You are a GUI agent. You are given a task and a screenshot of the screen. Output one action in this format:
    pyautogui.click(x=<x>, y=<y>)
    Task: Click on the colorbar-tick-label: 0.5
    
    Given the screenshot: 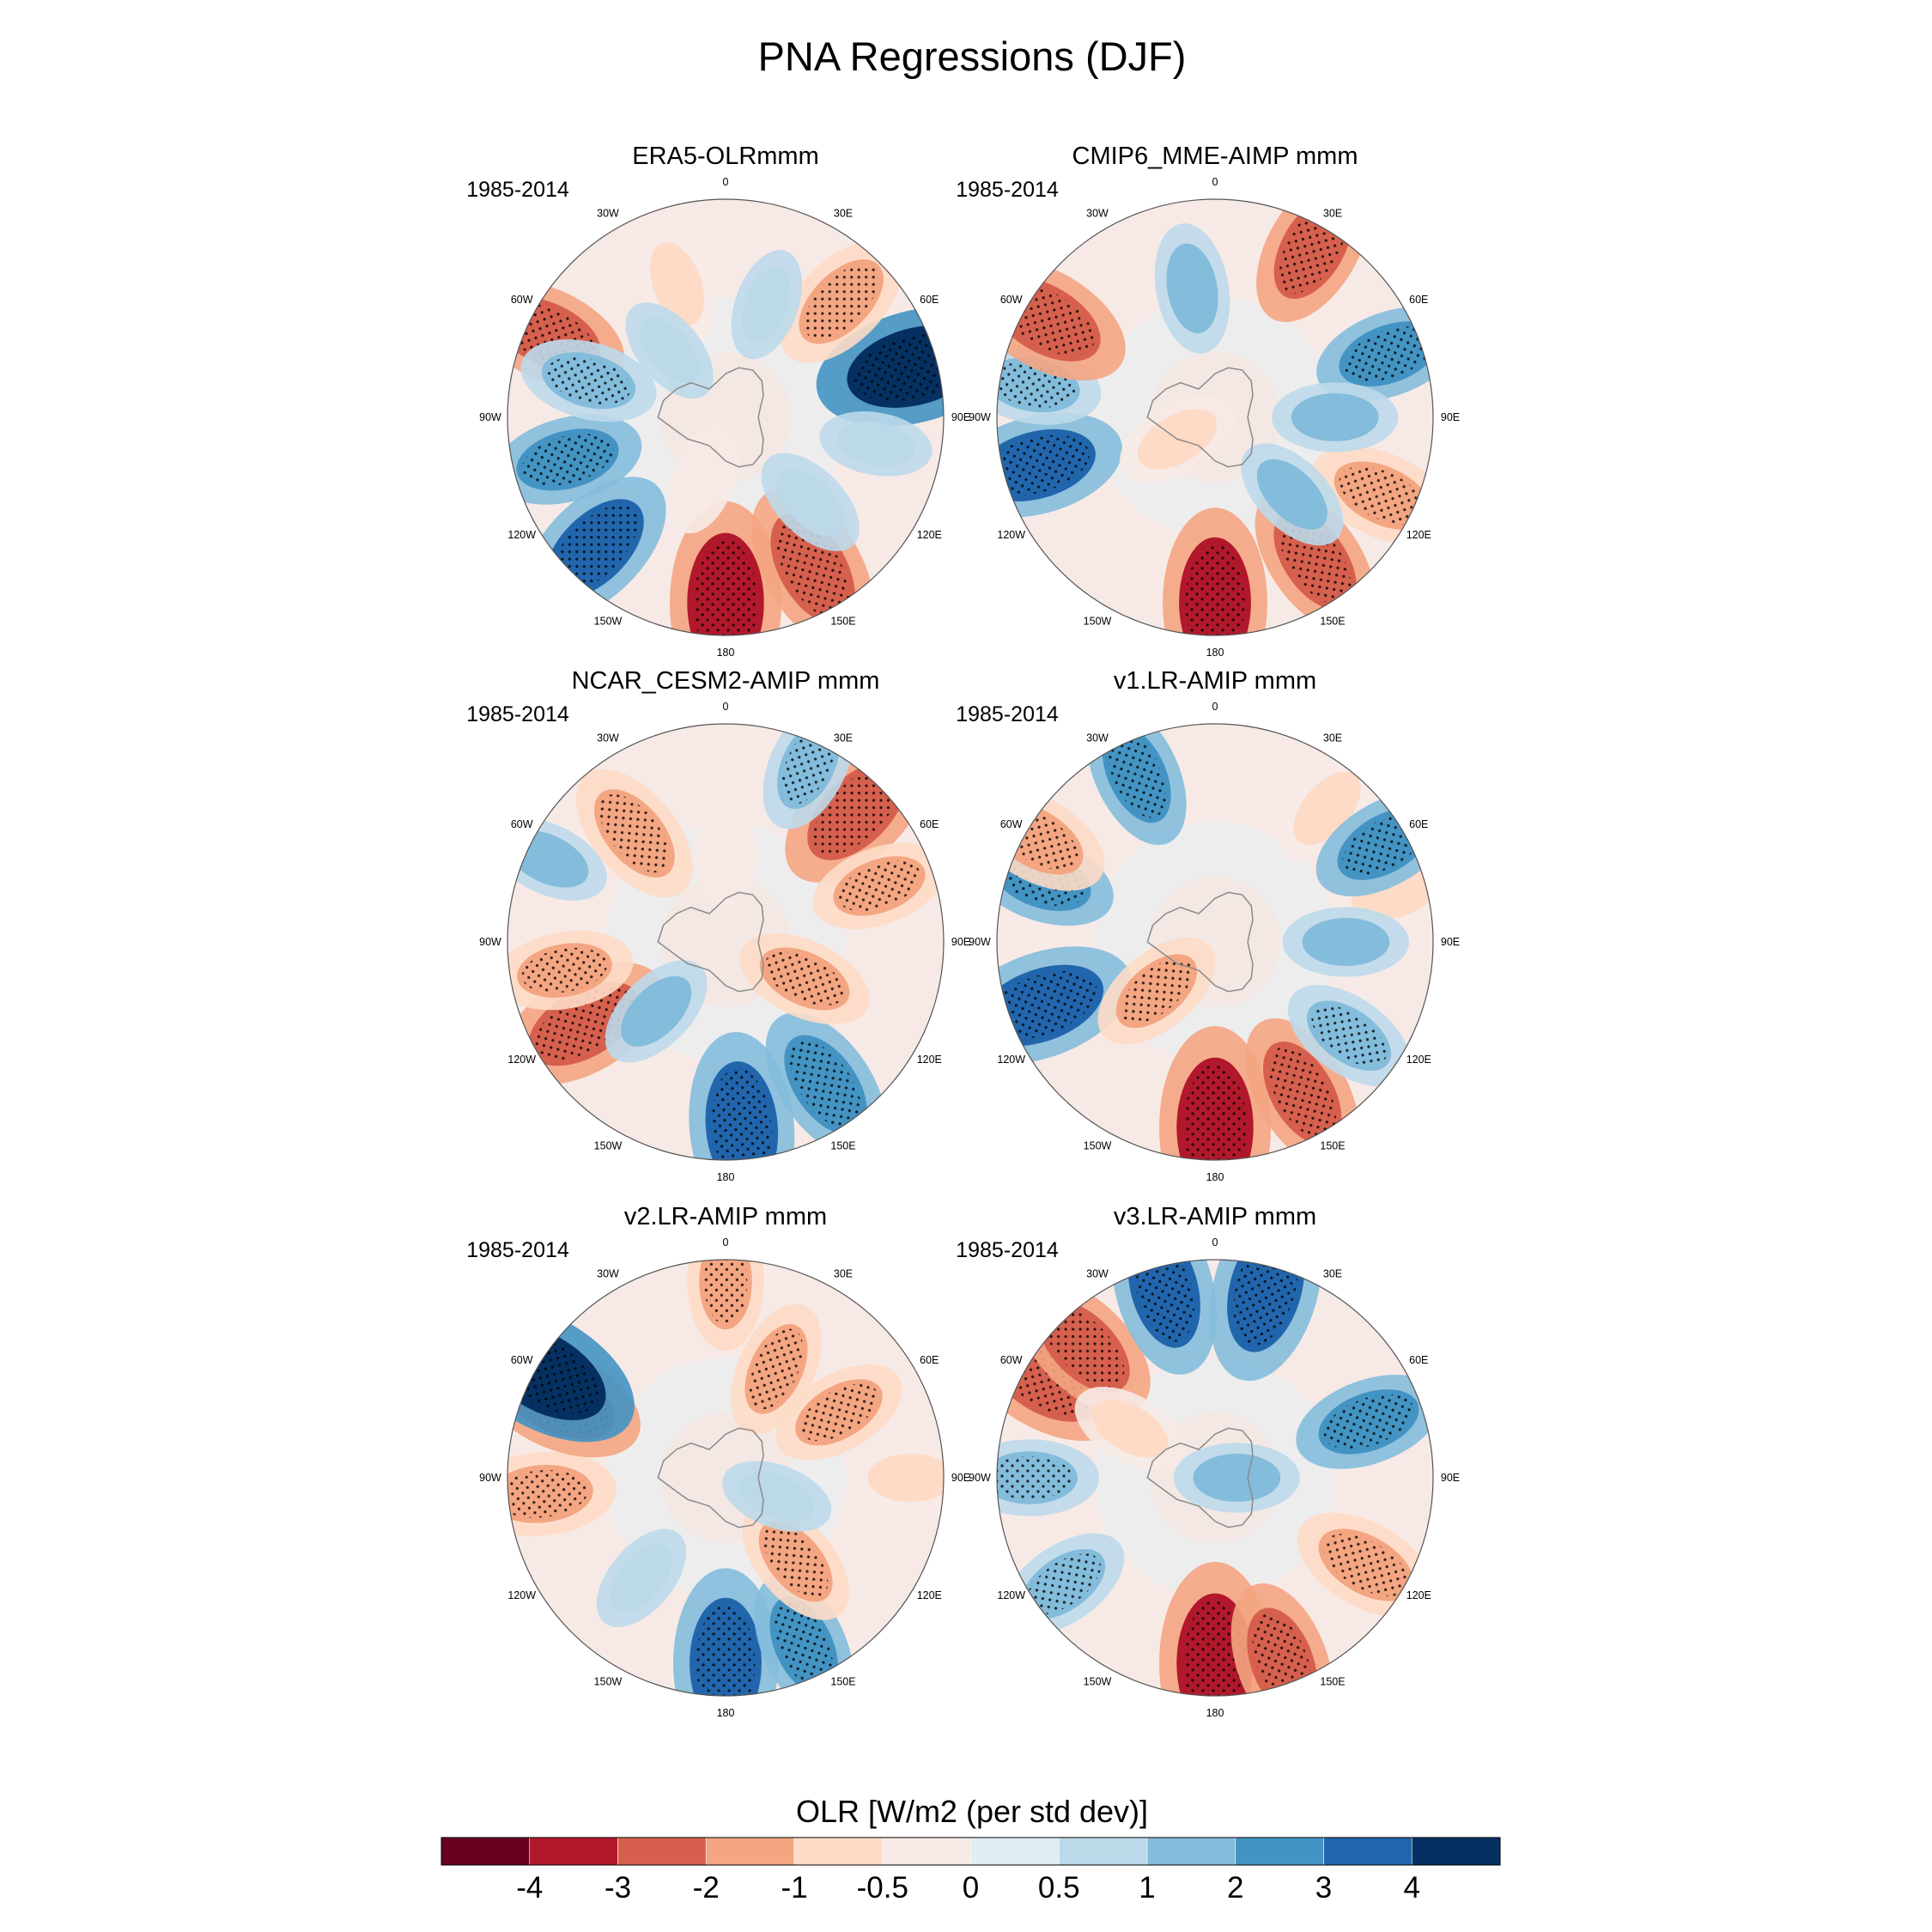 What is the action you would take?
    pyautogui.click(x=1059, y=1888)
    